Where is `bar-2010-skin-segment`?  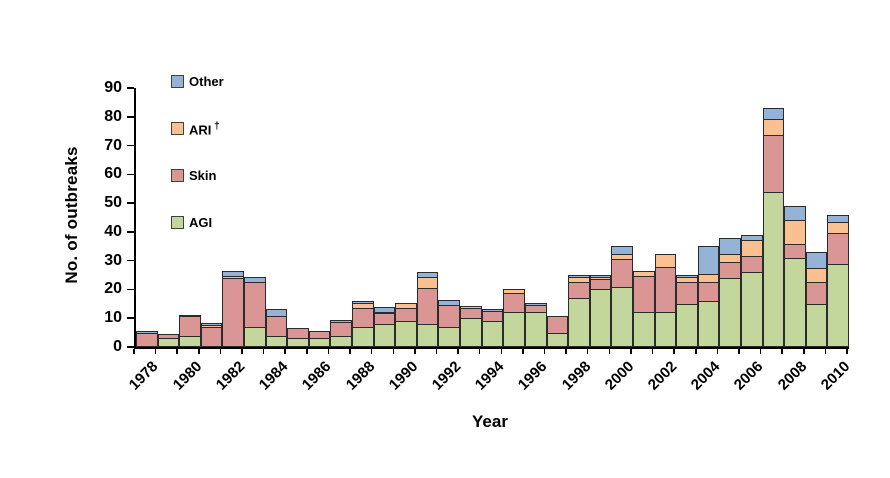 bar-2010-skin-segment is located at coordinates (838, 248).